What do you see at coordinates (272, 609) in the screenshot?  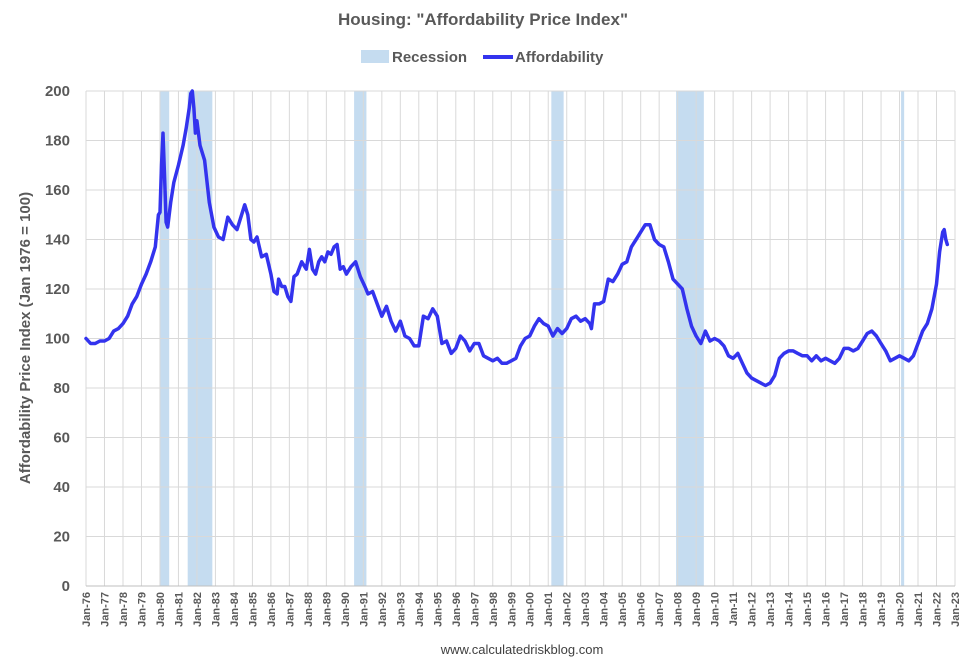 I see `x-tick-label: Jan-86` at bounding box center [272, 609].